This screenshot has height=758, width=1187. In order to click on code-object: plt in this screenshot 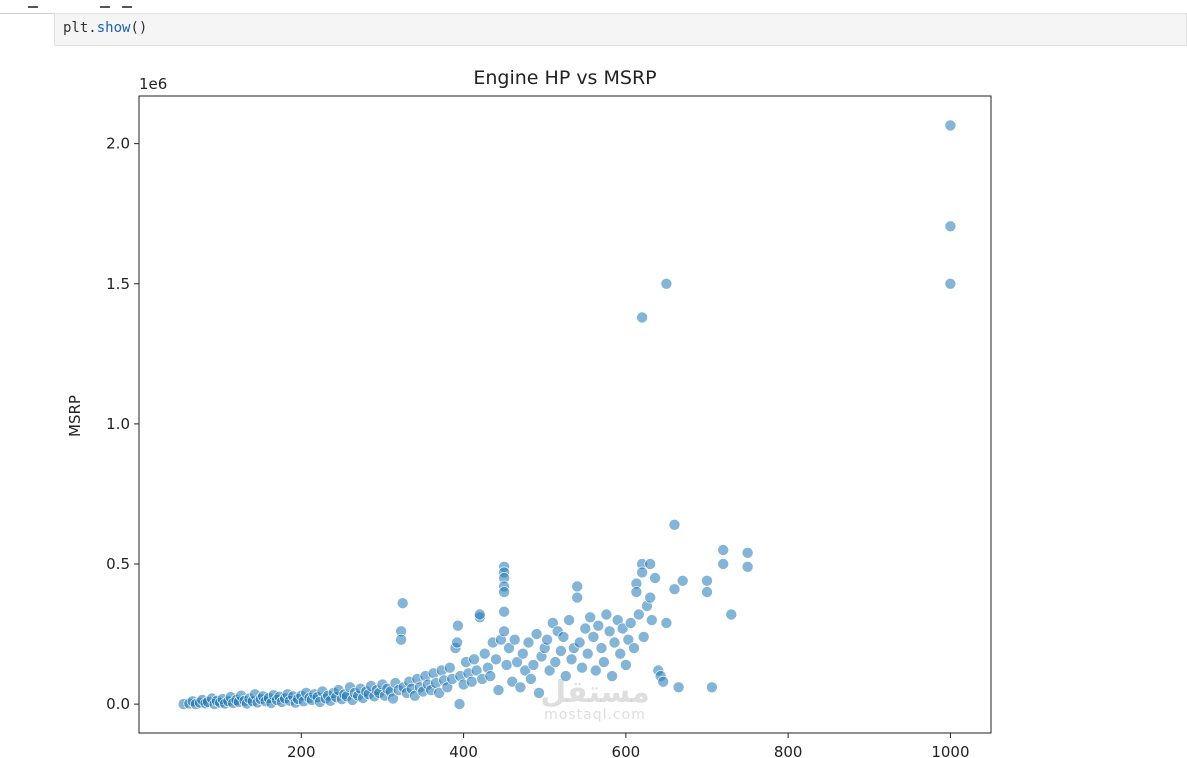, I will do `click(76, 28)`.